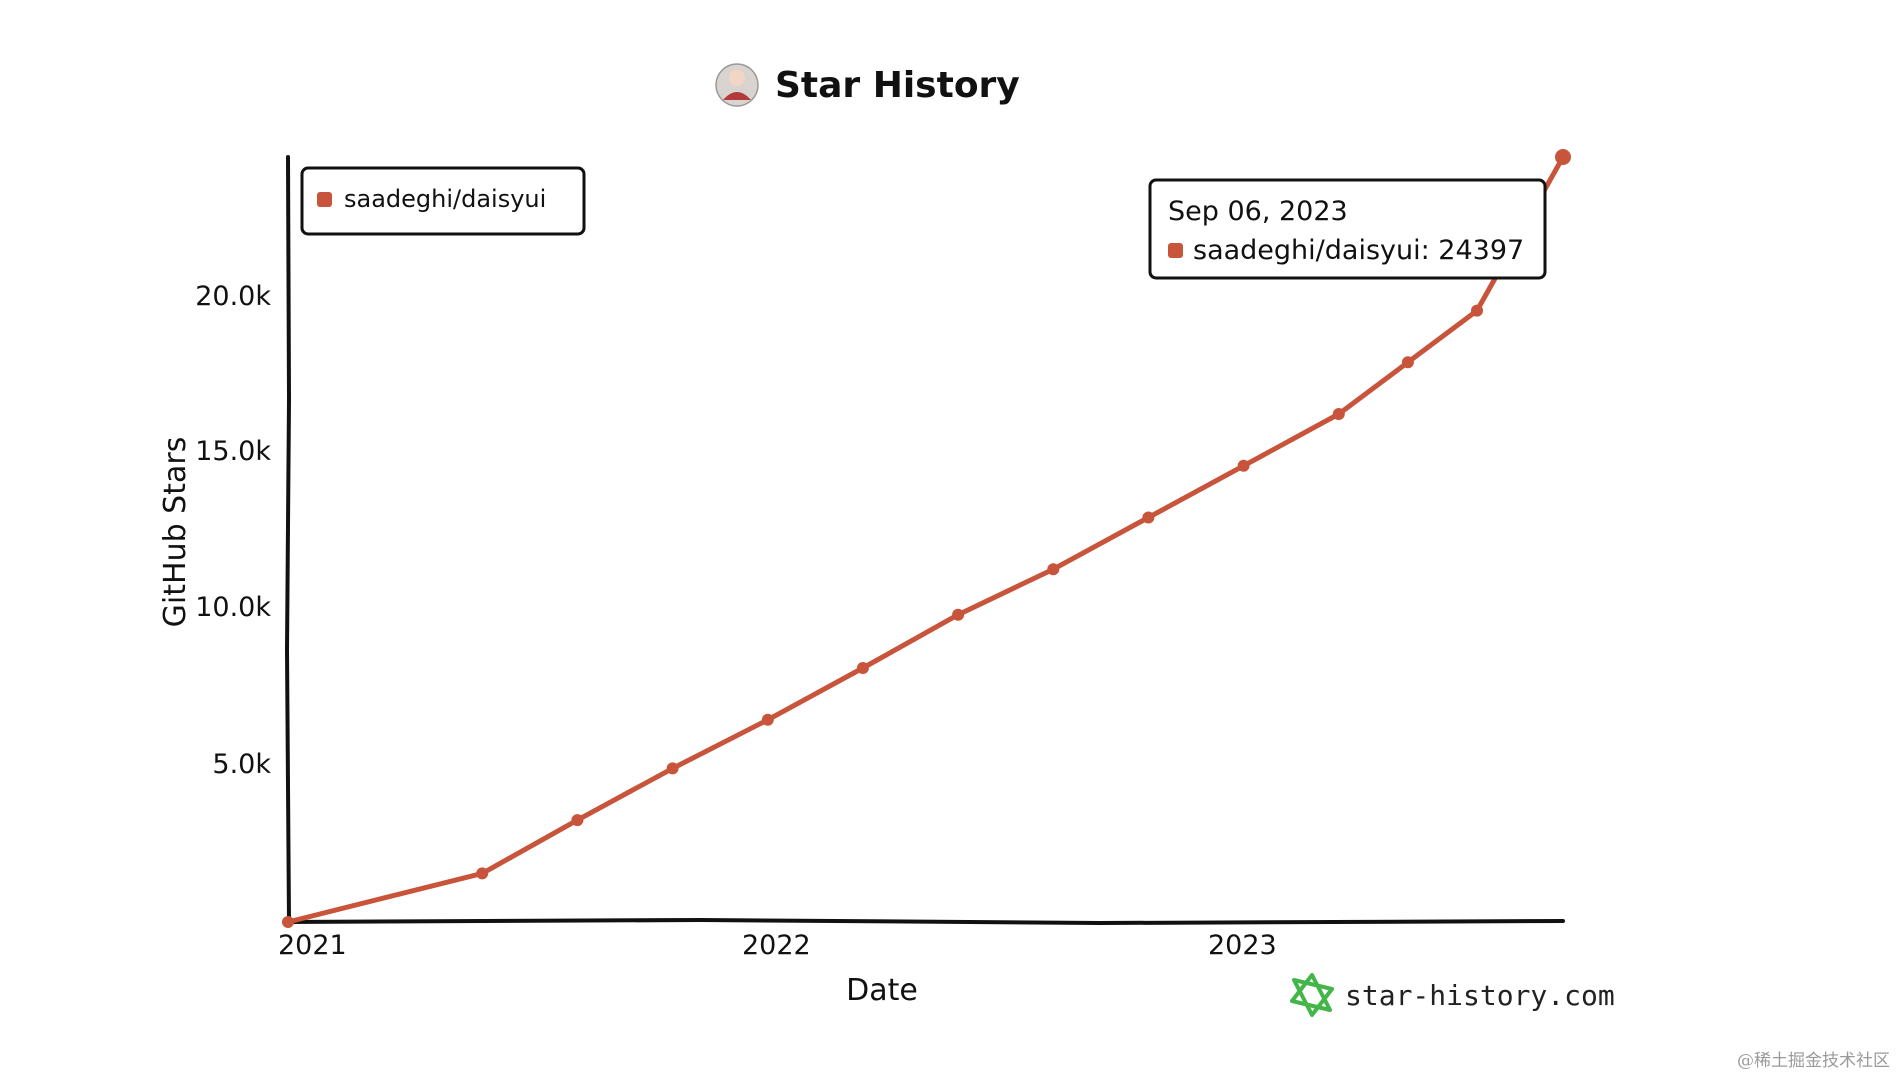 The height and width of the screenshot is (1076, 1900). What do you see at coordinates (241, 764) in the screenshot?
I see `y-tick-label-5k: 5.0k` at bounding box center [241, 764].